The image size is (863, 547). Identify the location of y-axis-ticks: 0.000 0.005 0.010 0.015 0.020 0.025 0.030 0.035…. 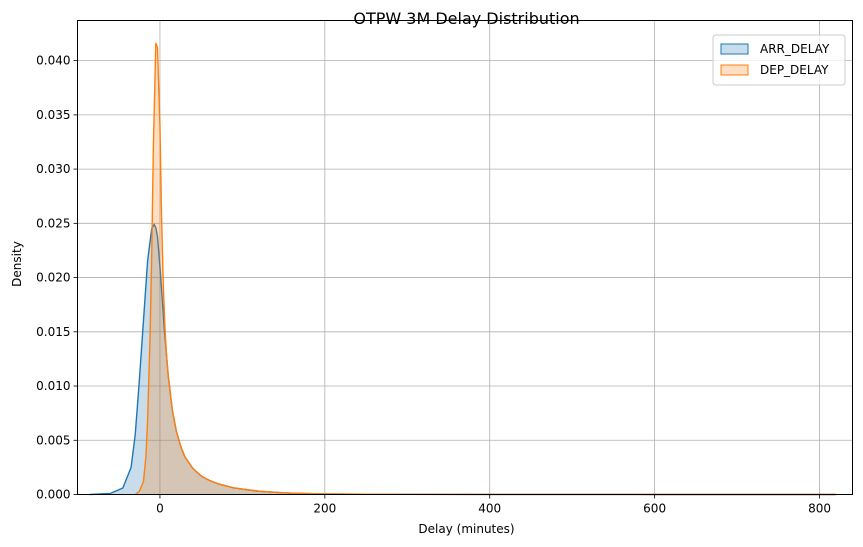
(57, 278).